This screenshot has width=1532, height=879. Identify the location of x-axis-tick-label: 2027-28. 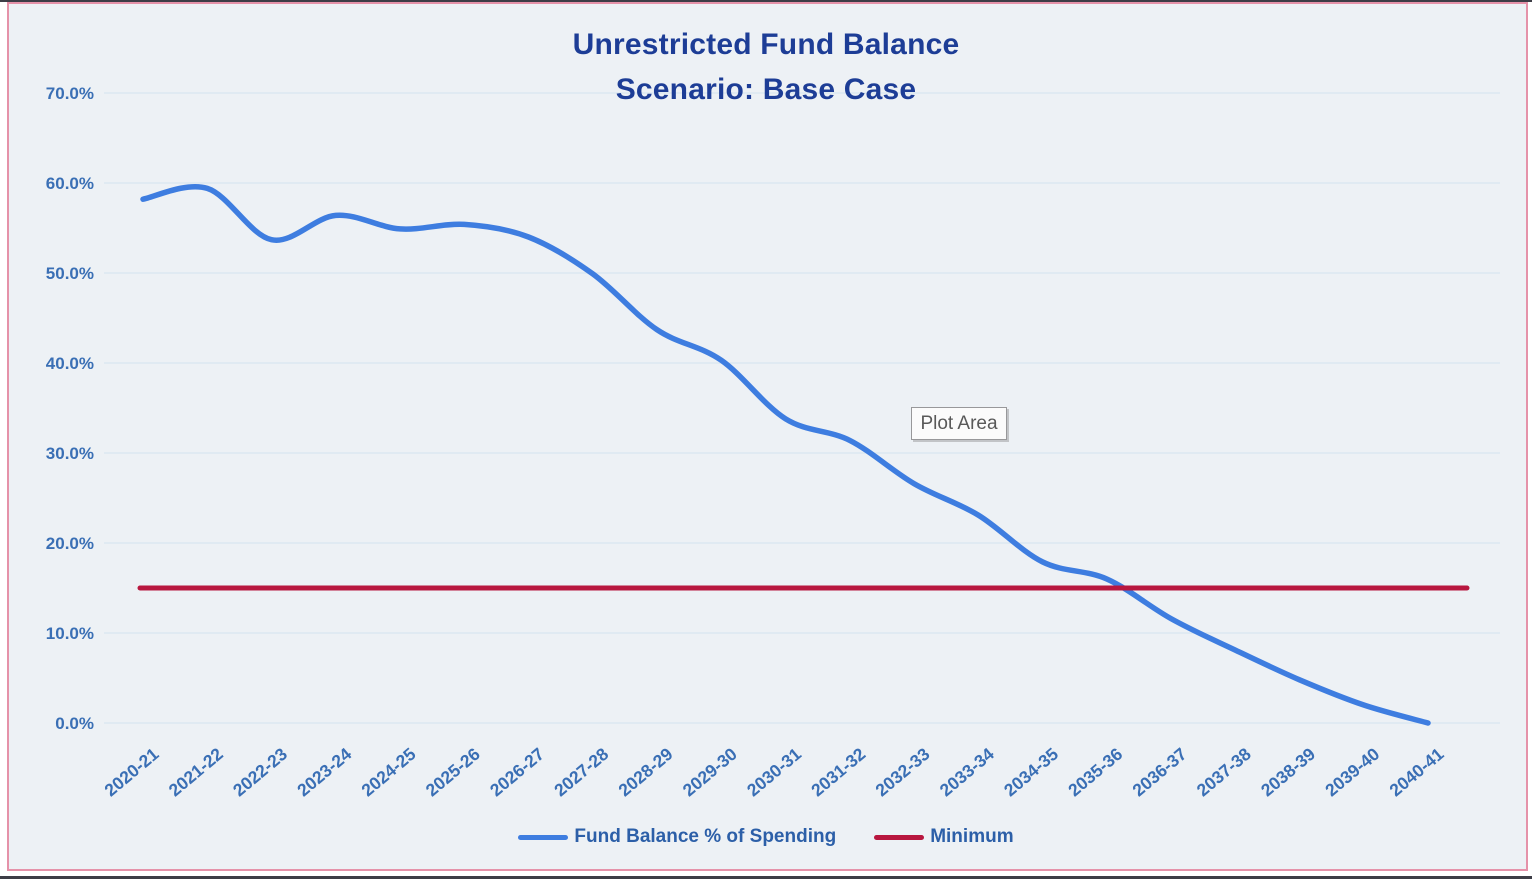
(581, 772).